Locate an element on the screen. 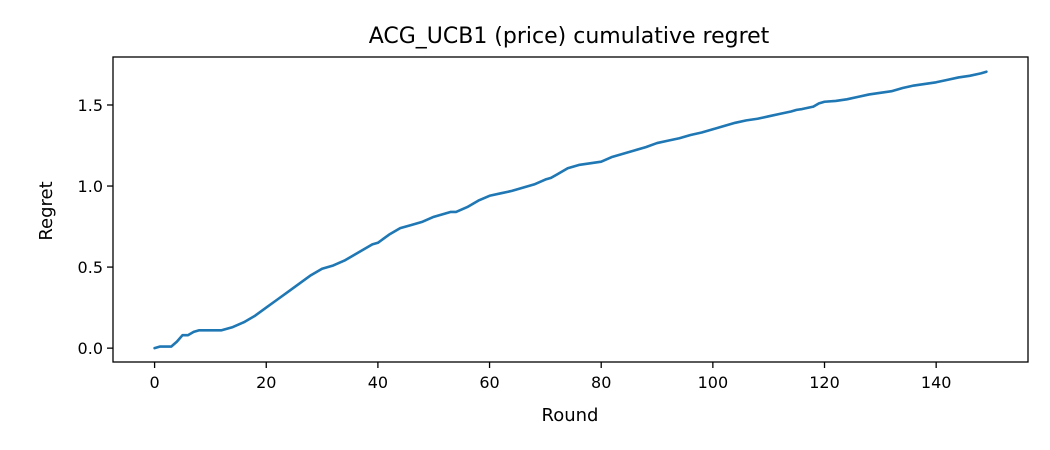 The height and width of the screenshot is (450, 1050). x-tick-label: 100 is located at coordinates (713, 382).